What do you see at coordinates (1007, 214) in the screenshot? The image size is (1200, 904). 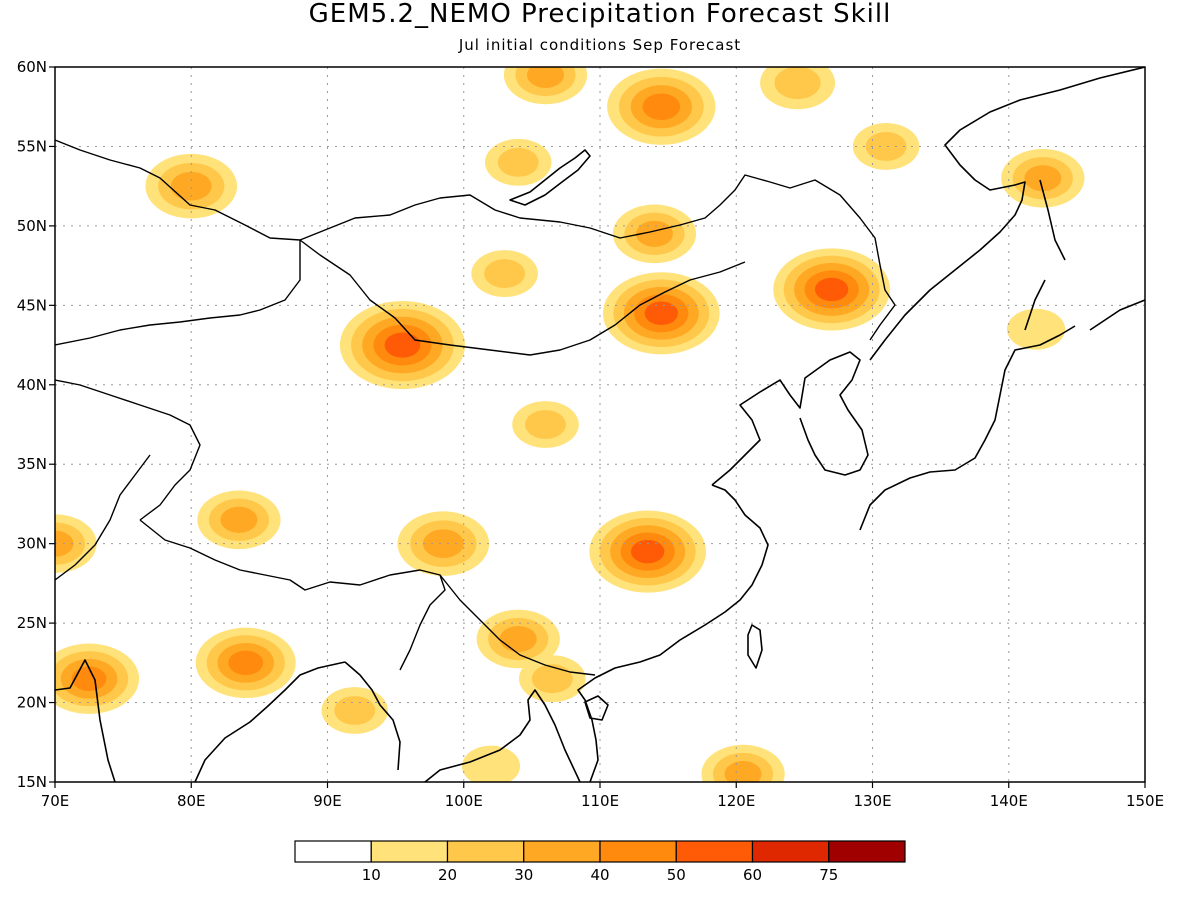 I see `coastline-far-east` at bounding box center [1007, 214].